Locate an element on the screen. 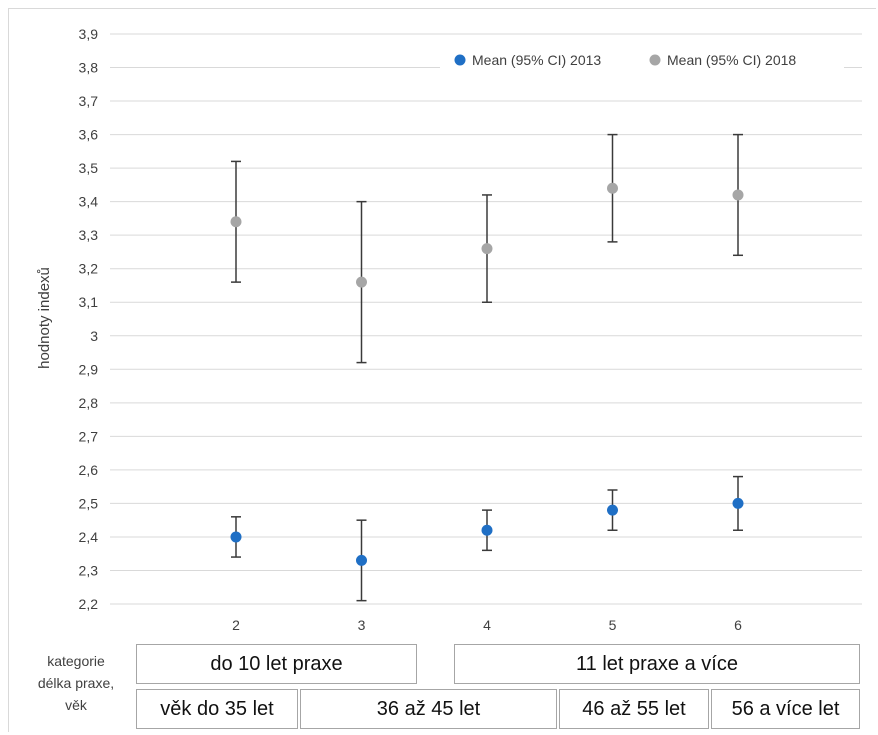  y-tick-label: 3,2 is located at coordinates (89, 269).